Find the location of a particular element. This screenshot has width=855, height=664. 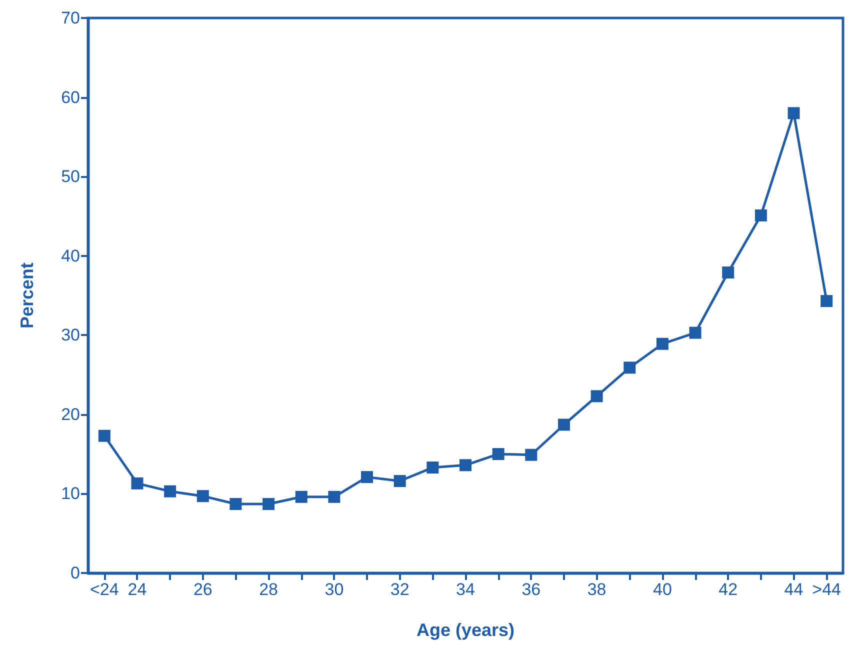

x-tick-label: 32 is located at coordinates (400, 589).